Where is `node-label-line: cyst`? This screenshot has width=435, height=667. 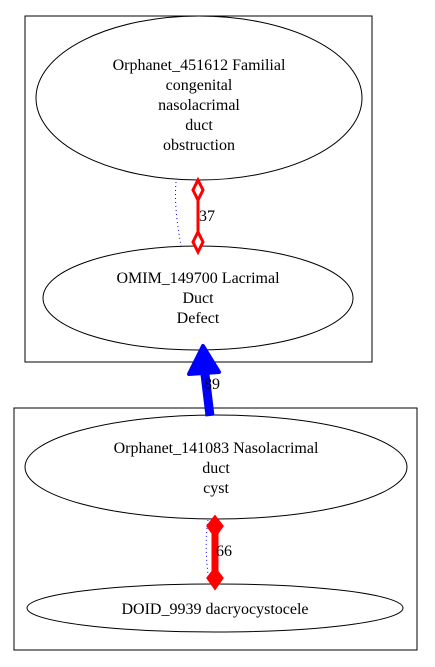
node-label-line: cyst is located at coordinates (216, 488).